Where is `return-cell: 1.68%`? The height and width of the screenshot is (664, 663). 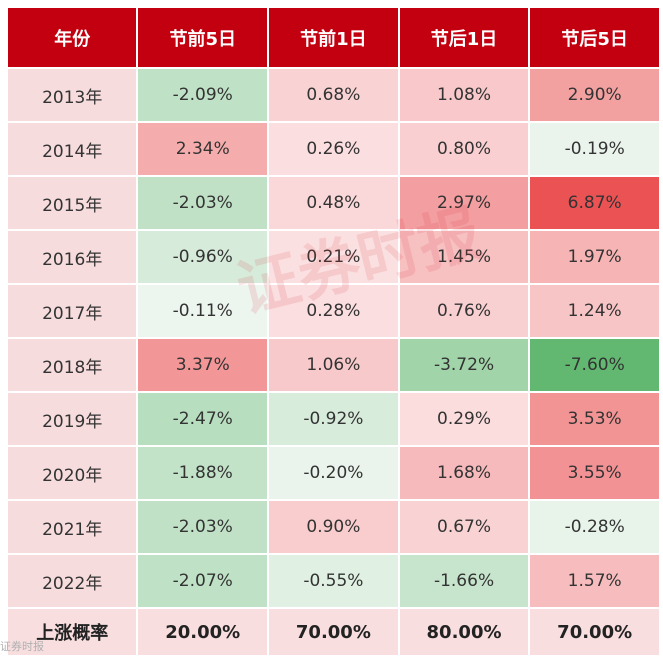 return-cell: 1.68% is located at coordinates (464, 473).